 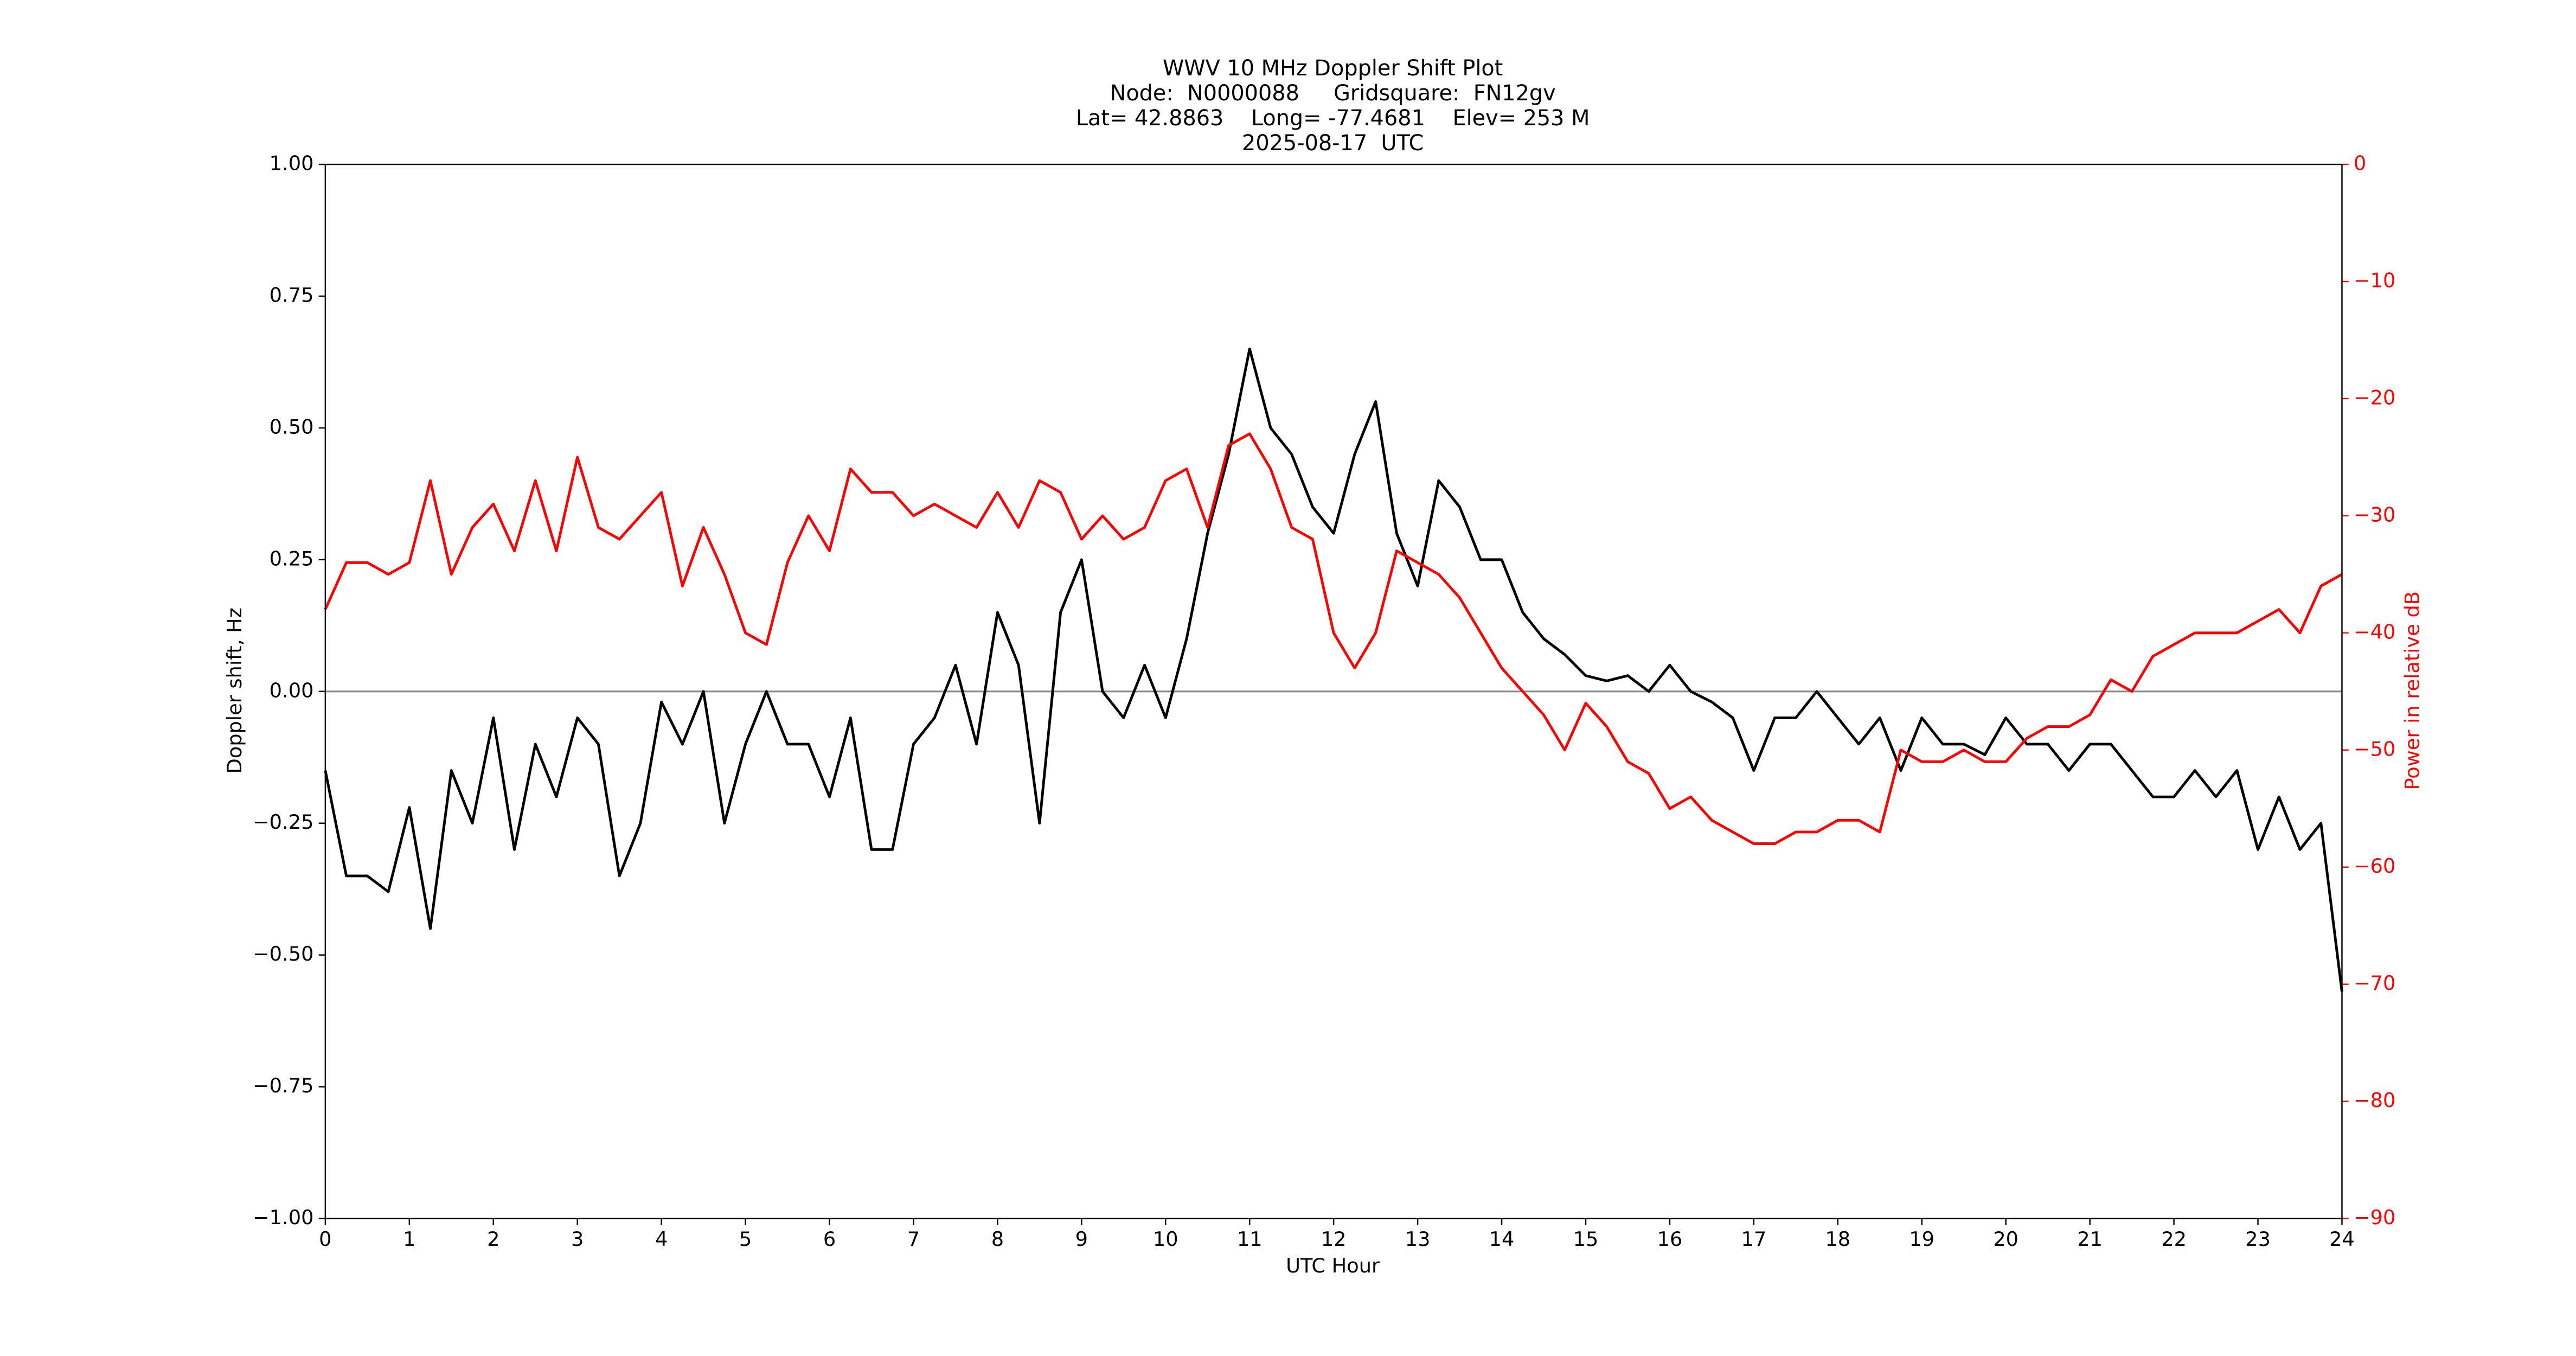 I want to click on x-tick-label: 21, so click(x=2090, y=1239).